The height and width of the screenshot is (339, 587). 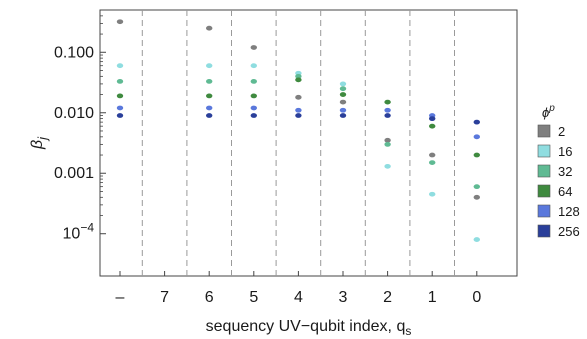 I want to click on legend-label-64: 64, so click(x=565, y=191).